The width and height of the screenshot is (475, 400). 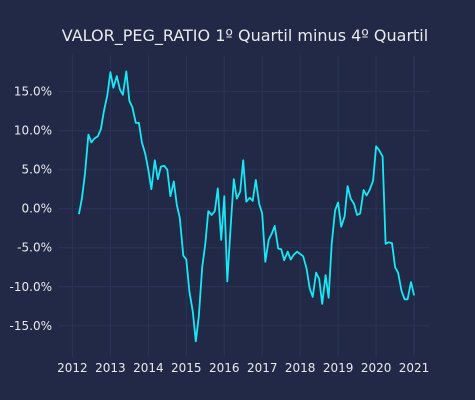 I want to click on x-tick-label: 2013, so click(x=110, y=368).